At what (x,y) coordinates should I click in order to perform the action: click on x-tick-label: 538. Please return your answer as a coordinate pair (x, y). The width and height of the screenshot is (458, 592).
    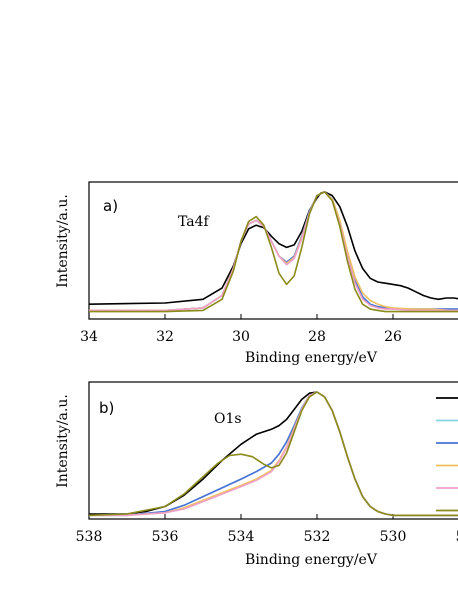
    Looking at the image, I should click on (89, 537).